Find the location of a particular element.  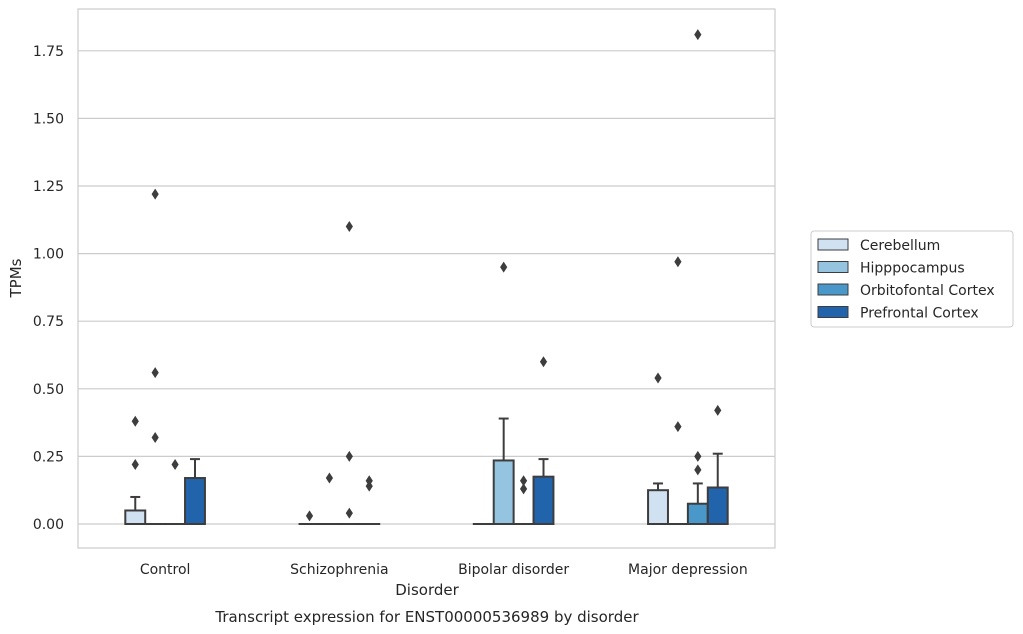

y-tick-labels: 0.00 0.25 0.50 0.75 1.00 1.25 1.50 1.75 is located at coordinates (48, 288).